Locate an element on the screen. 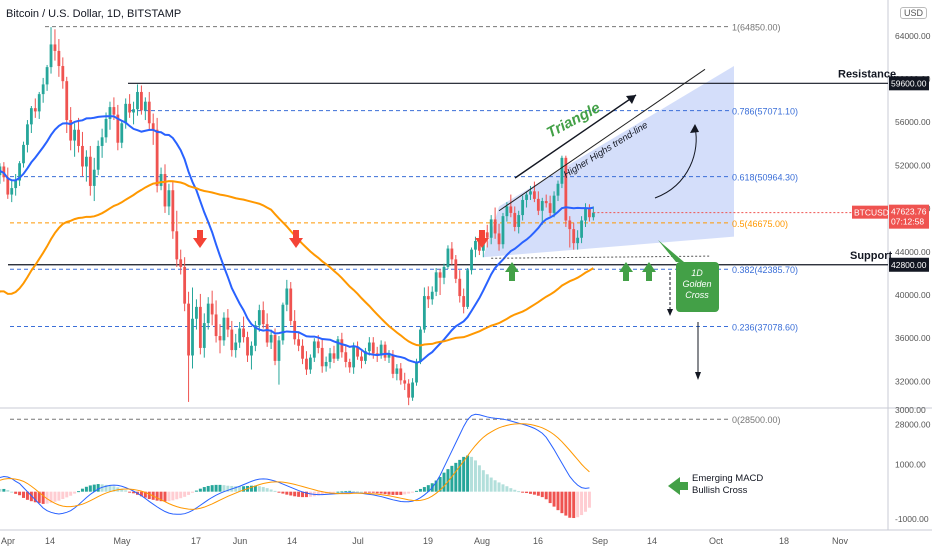 This screenshot has width=932, height=555. macd-arrow-head is located at coordinates (674, 486).